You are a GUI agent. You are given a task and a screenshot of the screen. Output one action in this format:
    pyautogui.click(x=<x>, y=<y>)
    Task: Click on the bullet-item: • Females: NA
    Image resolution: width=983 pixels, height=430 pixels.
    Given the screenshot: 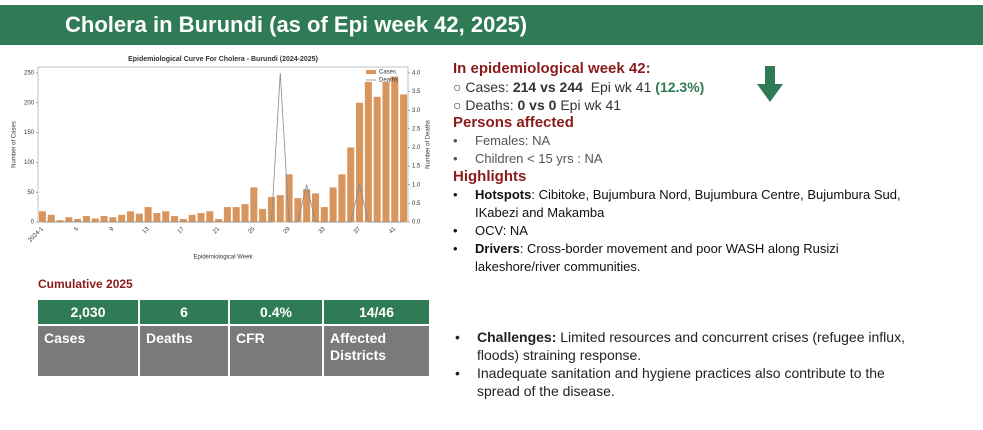 What is the action you would take?
    pyautogui.click(x=683, y=141)
    